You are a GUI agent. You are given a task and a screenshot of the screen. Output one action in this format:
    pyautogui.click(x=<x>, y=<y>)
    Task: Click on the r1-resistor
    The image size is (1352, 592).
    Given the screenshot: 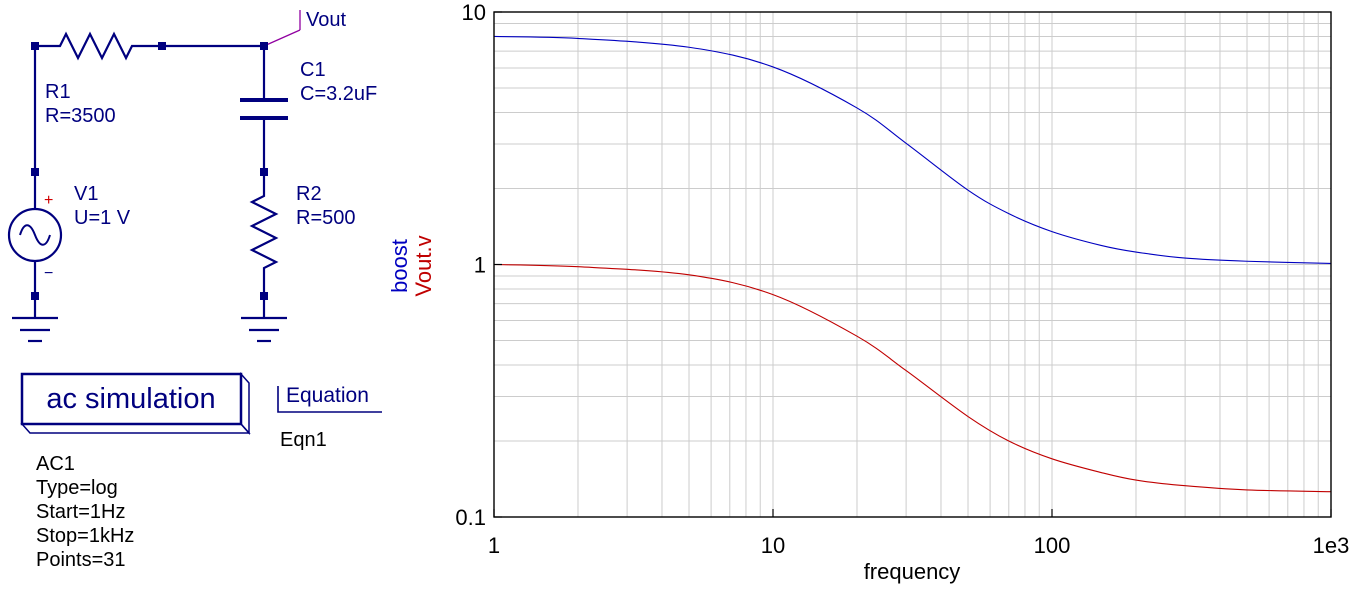 What is the action you would take?
    pyautogui.click(x=97, y=101)
    